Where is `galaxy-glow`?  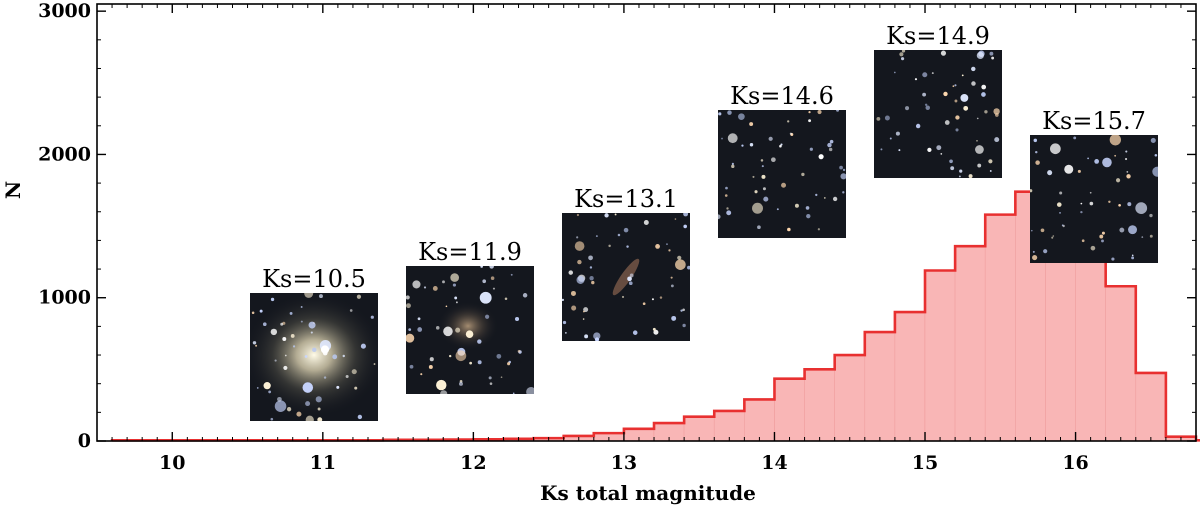 galaxy-glow is located at coordinates (626, 277).